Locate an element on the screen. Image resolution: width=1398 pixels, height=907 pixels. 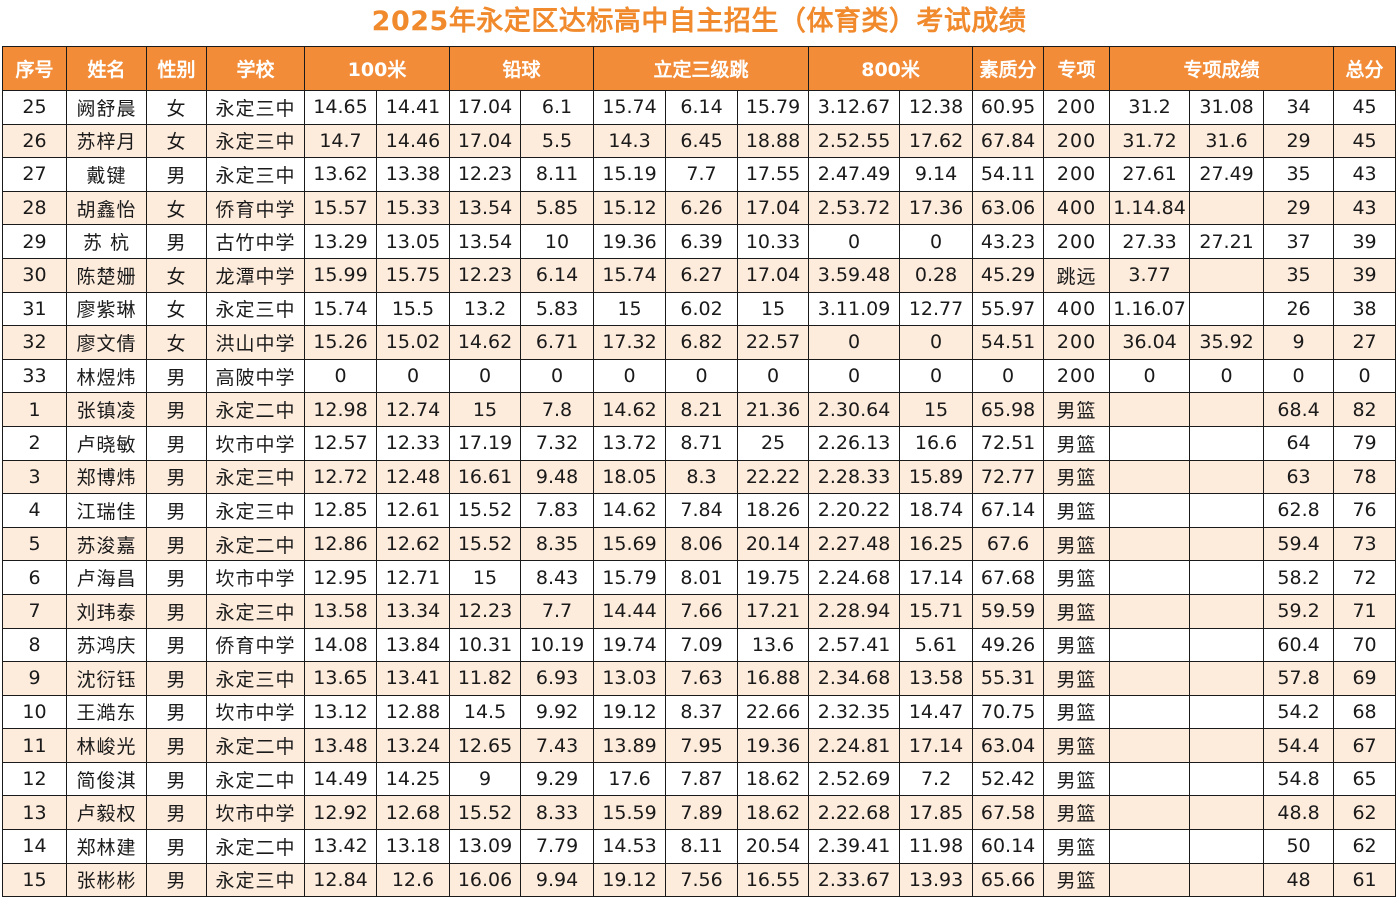
table-cell: 女 is located at coordinates (176, 208).